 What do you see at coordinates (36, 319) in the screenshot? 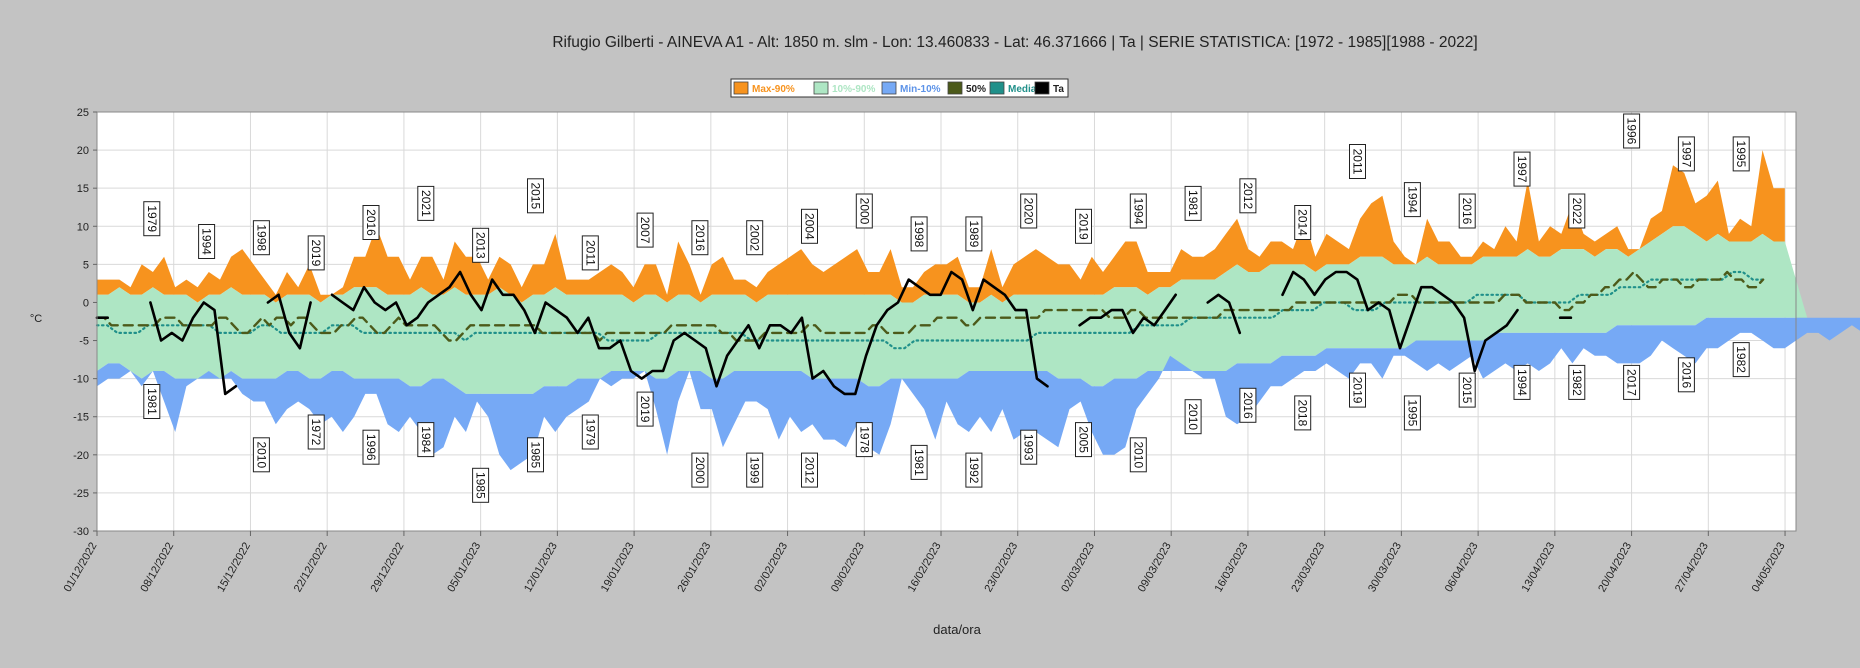
I see `y-axis-label: °C` at bounding box center [36, 319].